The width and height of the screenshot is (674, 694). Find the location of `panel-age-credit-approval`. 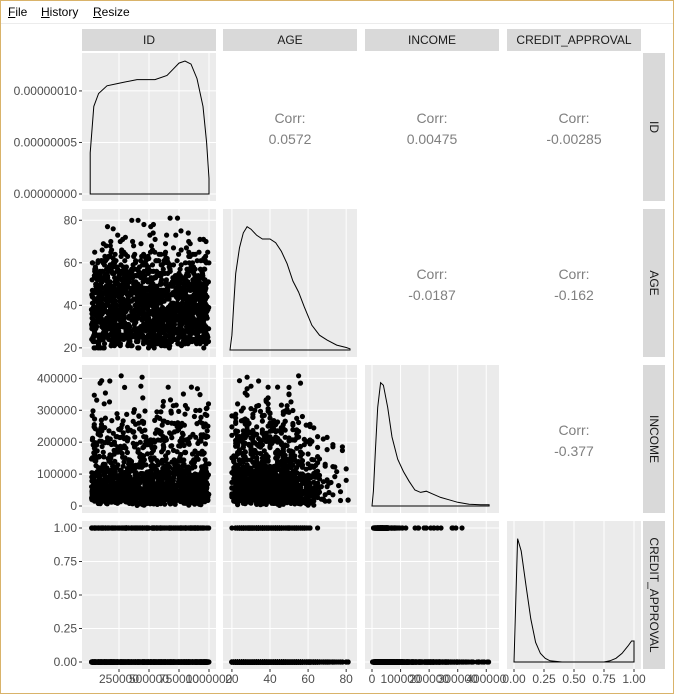

panel-age-credit-approval is located at coordinates (574, 283).